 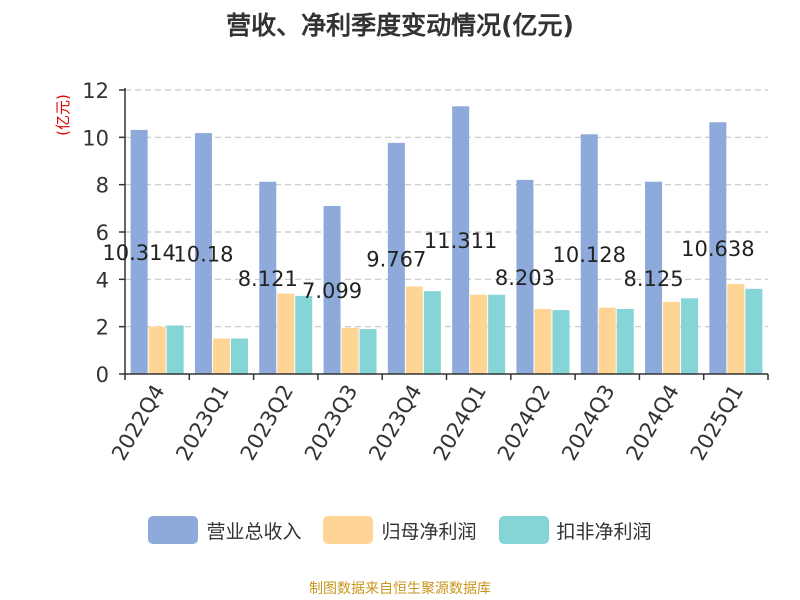 What do you see at coordinates (395, 423) in the screenshot?
I see `x-tick-label: 2023Q4` at bounding box center [395, 423].